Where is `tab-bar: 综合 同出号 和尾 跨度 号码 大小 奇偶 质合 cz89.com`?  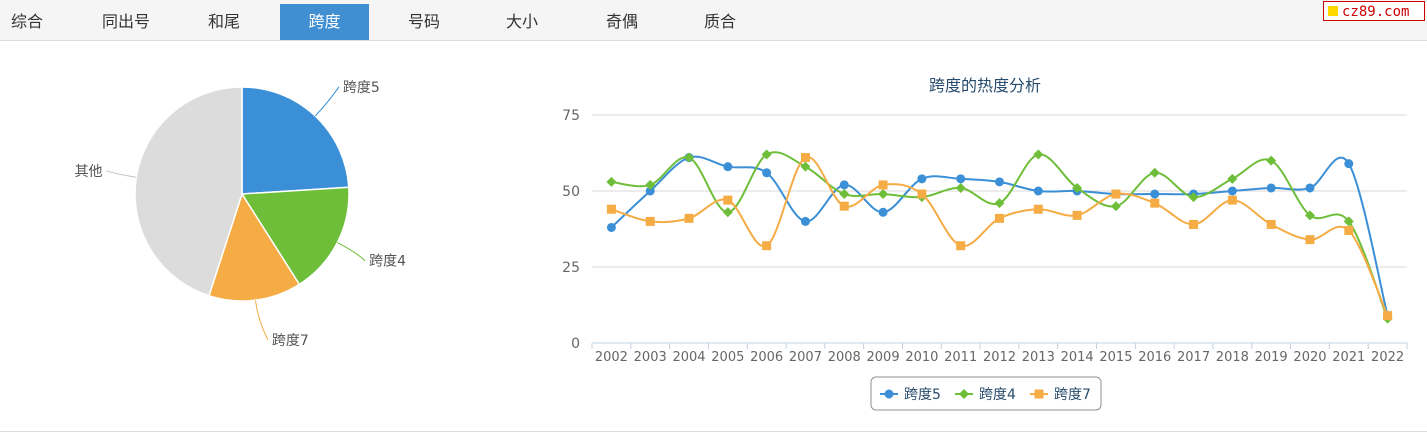
tab-bar: 综合 同出号 和尾 跨度 号码 大小 奇偶 质合 cz89.com is located at coordinates (713, 20).